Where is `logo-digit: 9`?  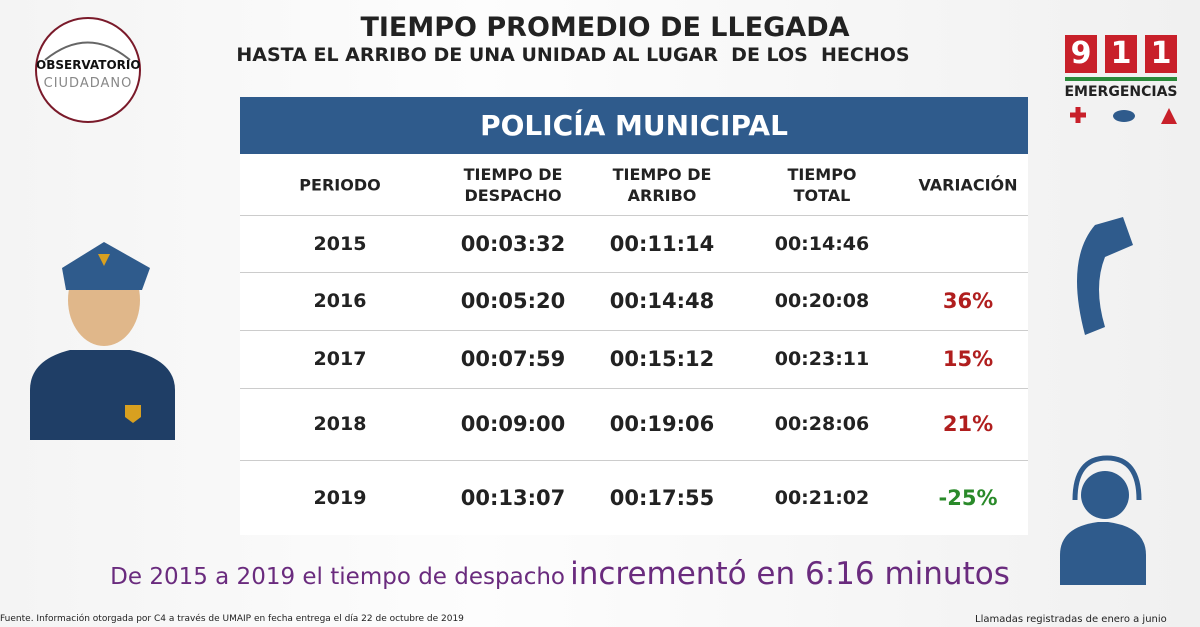
logo-digit: 9 is located at coordinates (1081, 53).